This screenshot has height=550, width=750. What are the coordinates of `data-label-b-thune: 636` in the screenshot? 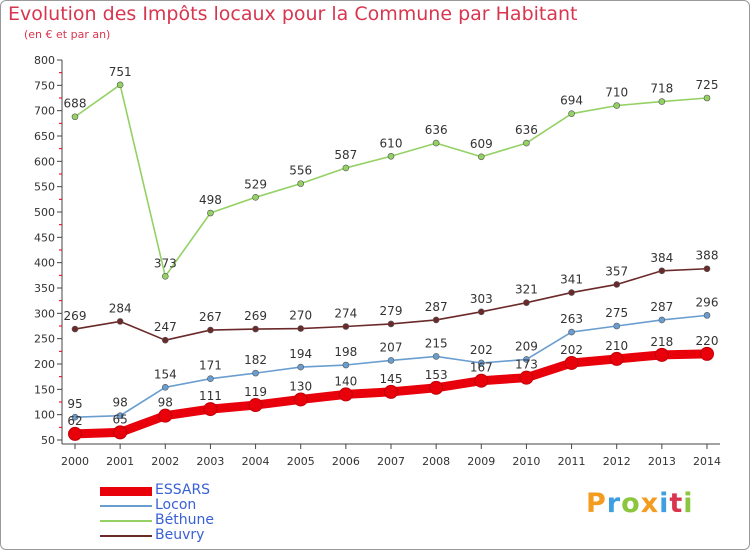 It's located at (436, 130).